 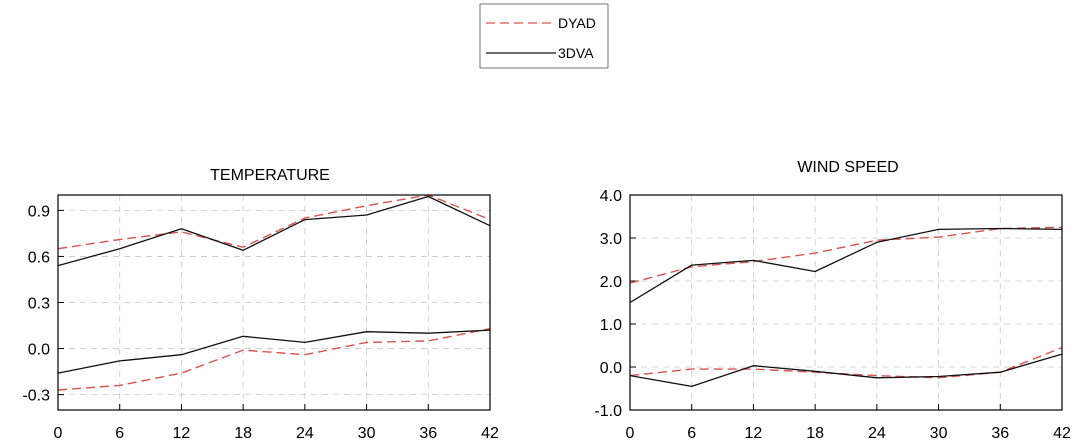 I want to click on wind-speed-xtick-label: 24, so click(x=877, y=433).